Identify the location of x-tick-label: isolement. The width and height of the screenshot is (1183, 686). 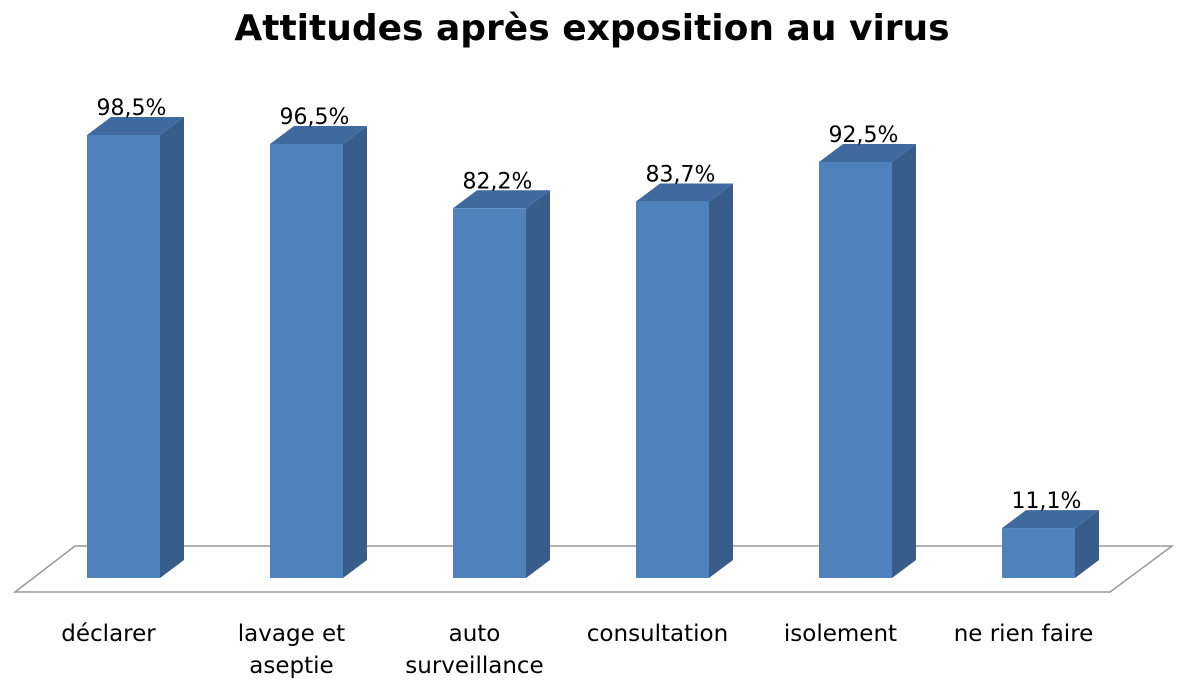
(840, 634).